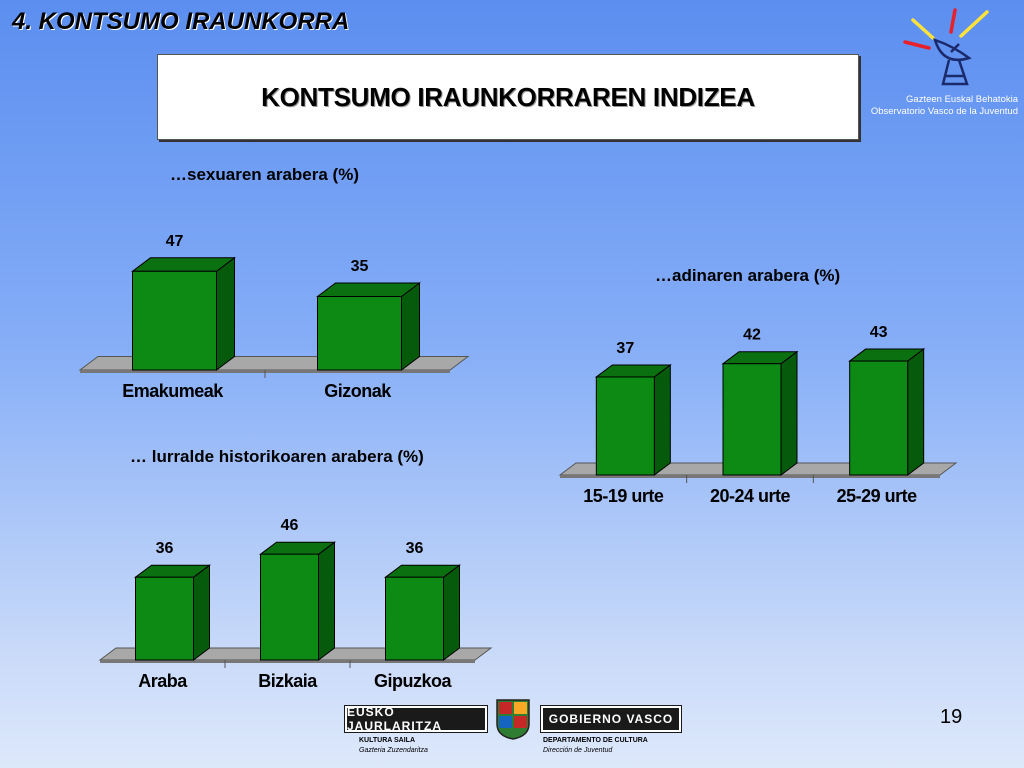 This screenshot has height=768, width=1024. What do you see at coordinates (181, 21) in the screenshot?
I see `section-title: 4. KONTSUMO IRAUNKORRA` at bounding box center [181, 21].